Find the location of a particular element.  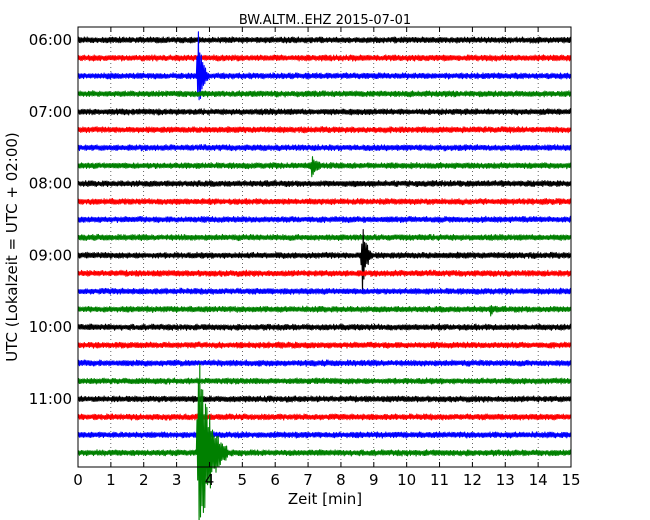

x-tick-label: 5 is located at coordinates (243, 480).